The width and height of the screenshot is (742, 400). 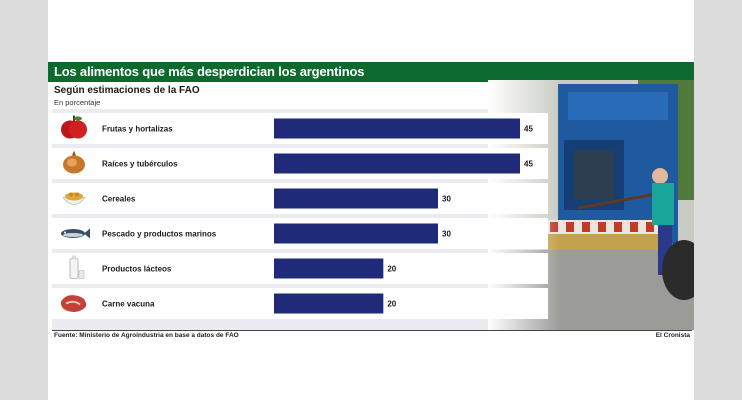 What do you see at coordinates (75, 233) in the screenshot?
I see `fish-icon` at bounding box center [75, 233].